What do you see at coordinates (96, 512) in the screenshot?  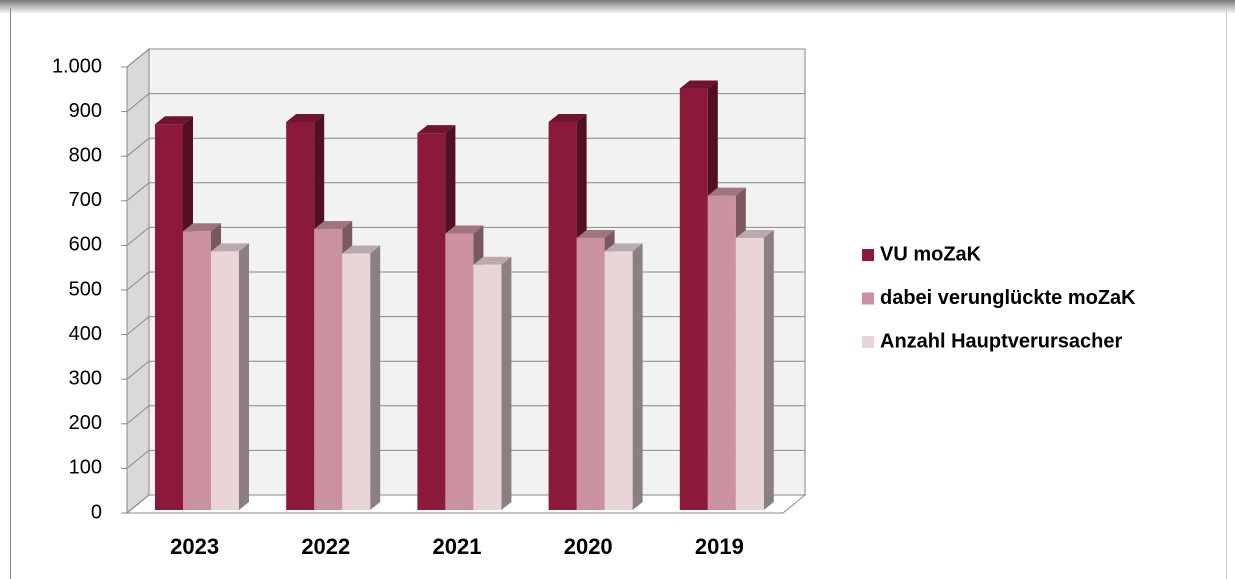 I see `y-tick-label: 0` at bounding box center [96, 512].